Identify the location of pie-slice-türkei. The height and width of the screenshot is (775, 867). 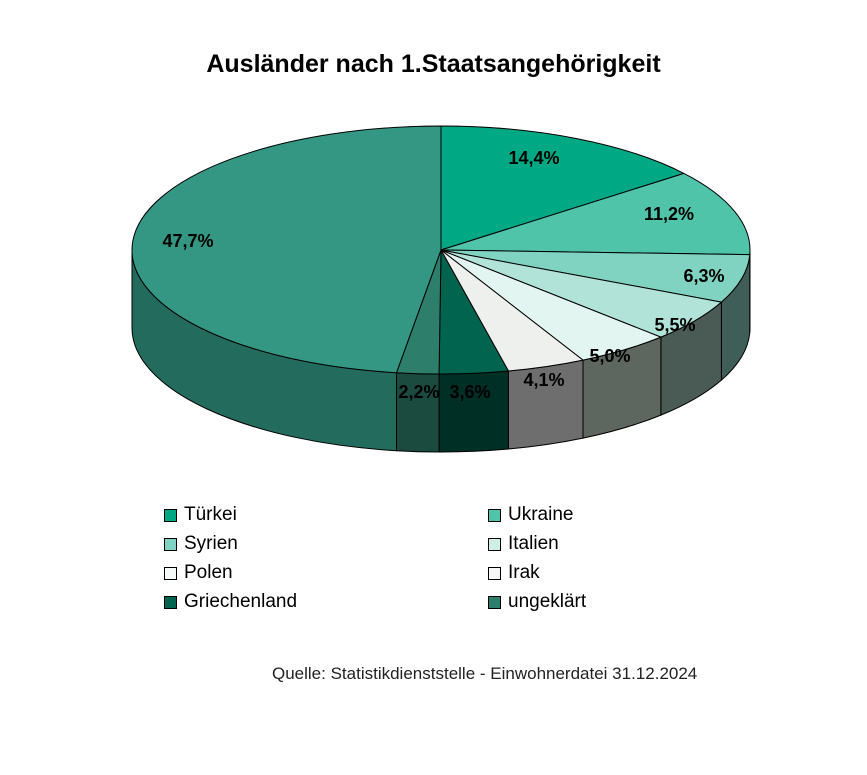
(562, 188).